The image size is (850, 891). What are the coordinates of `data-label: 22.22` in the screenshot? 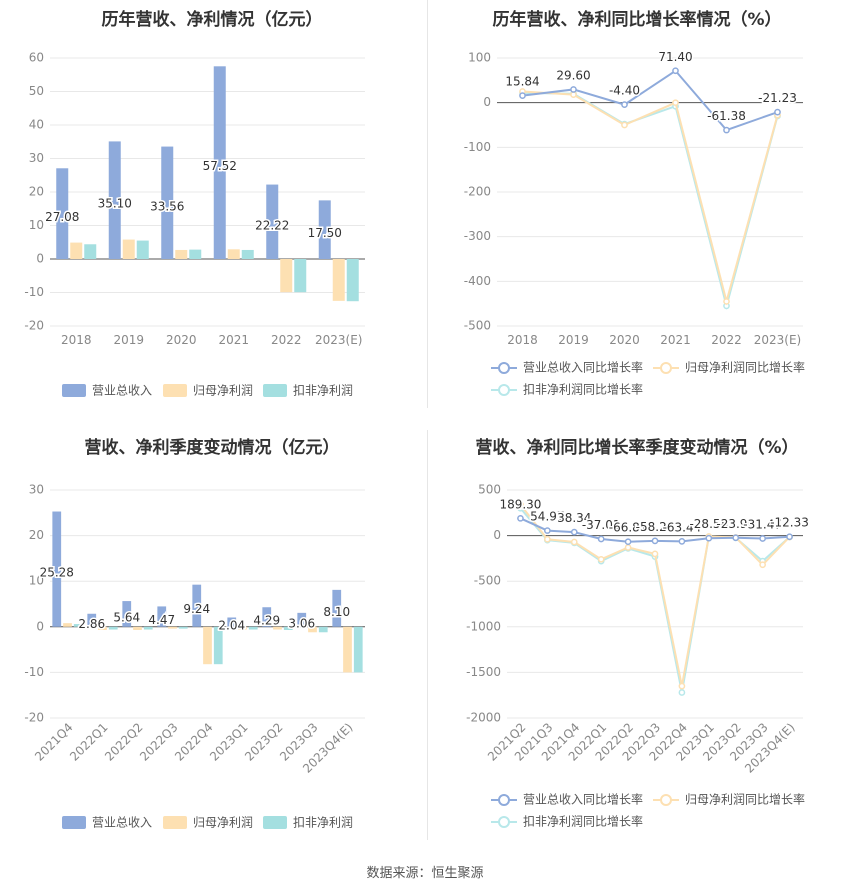 It's located at (272, 225).